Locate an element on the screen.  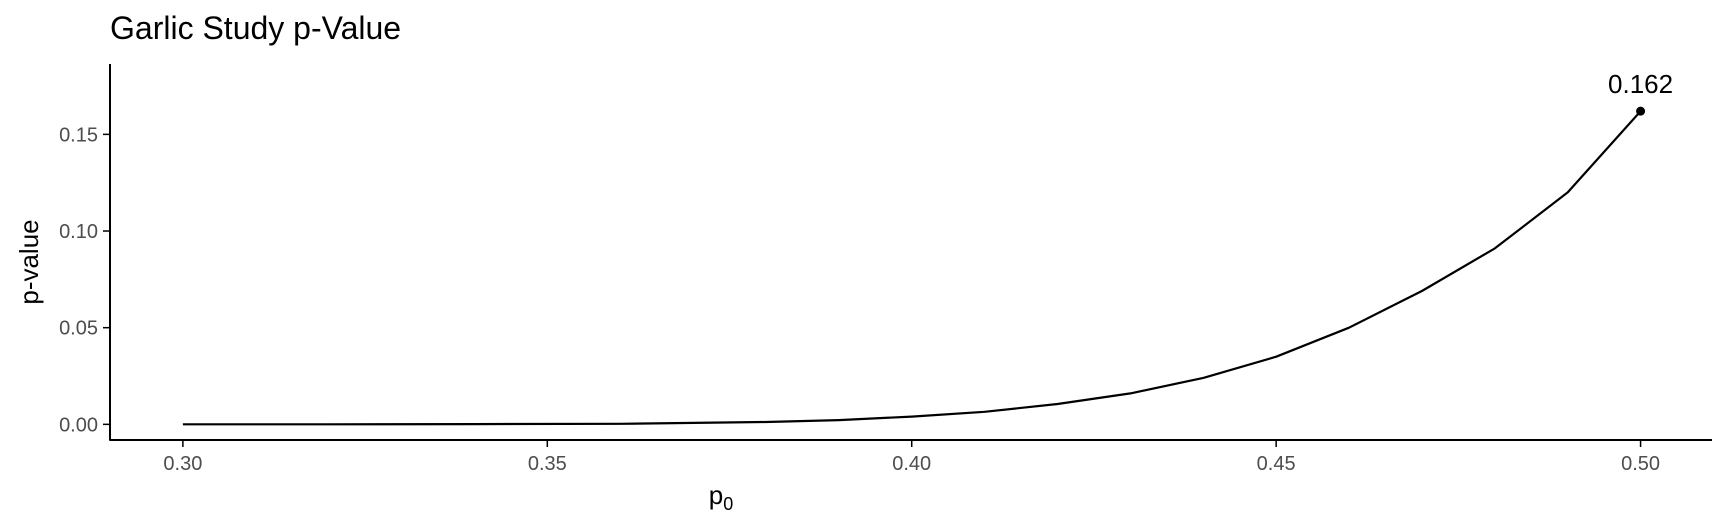
x-tick-label: 0.45 is located at coordinates (1276, 464).